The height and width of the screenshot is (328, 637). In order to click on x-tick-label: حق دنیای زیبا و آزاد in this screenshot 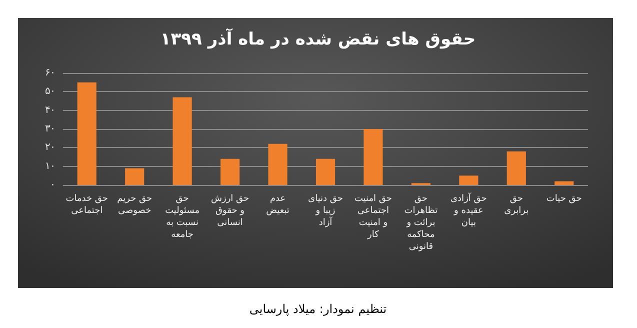, I will do `click(325, 211)`.